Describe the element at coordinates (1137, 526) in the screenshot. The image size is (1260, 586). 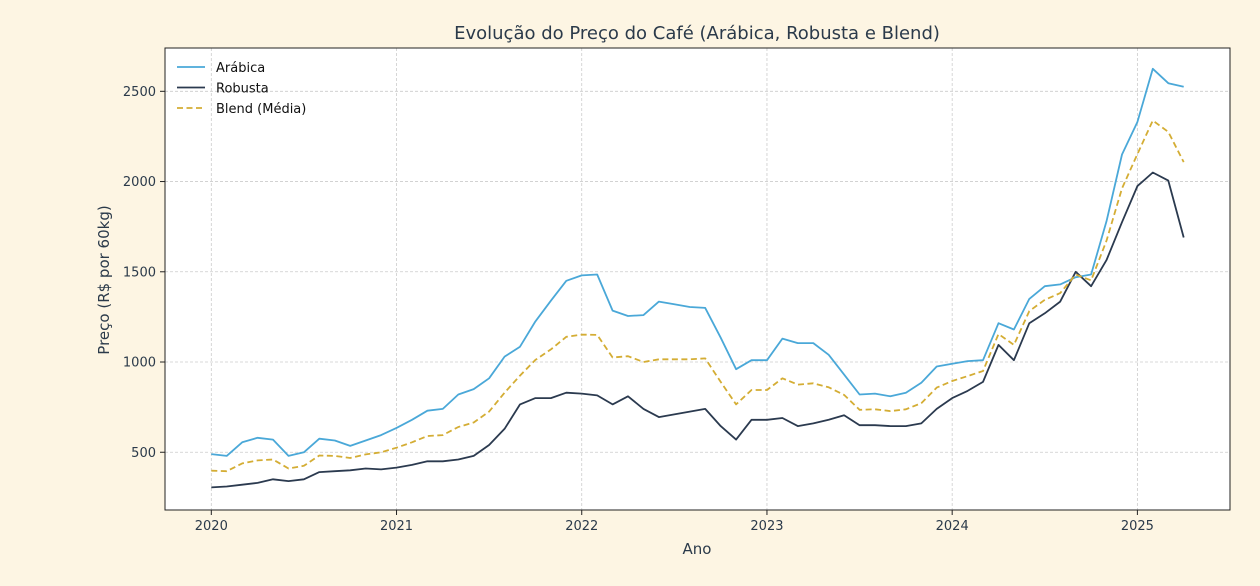
I see `x-tick-label: 2025` at that location.